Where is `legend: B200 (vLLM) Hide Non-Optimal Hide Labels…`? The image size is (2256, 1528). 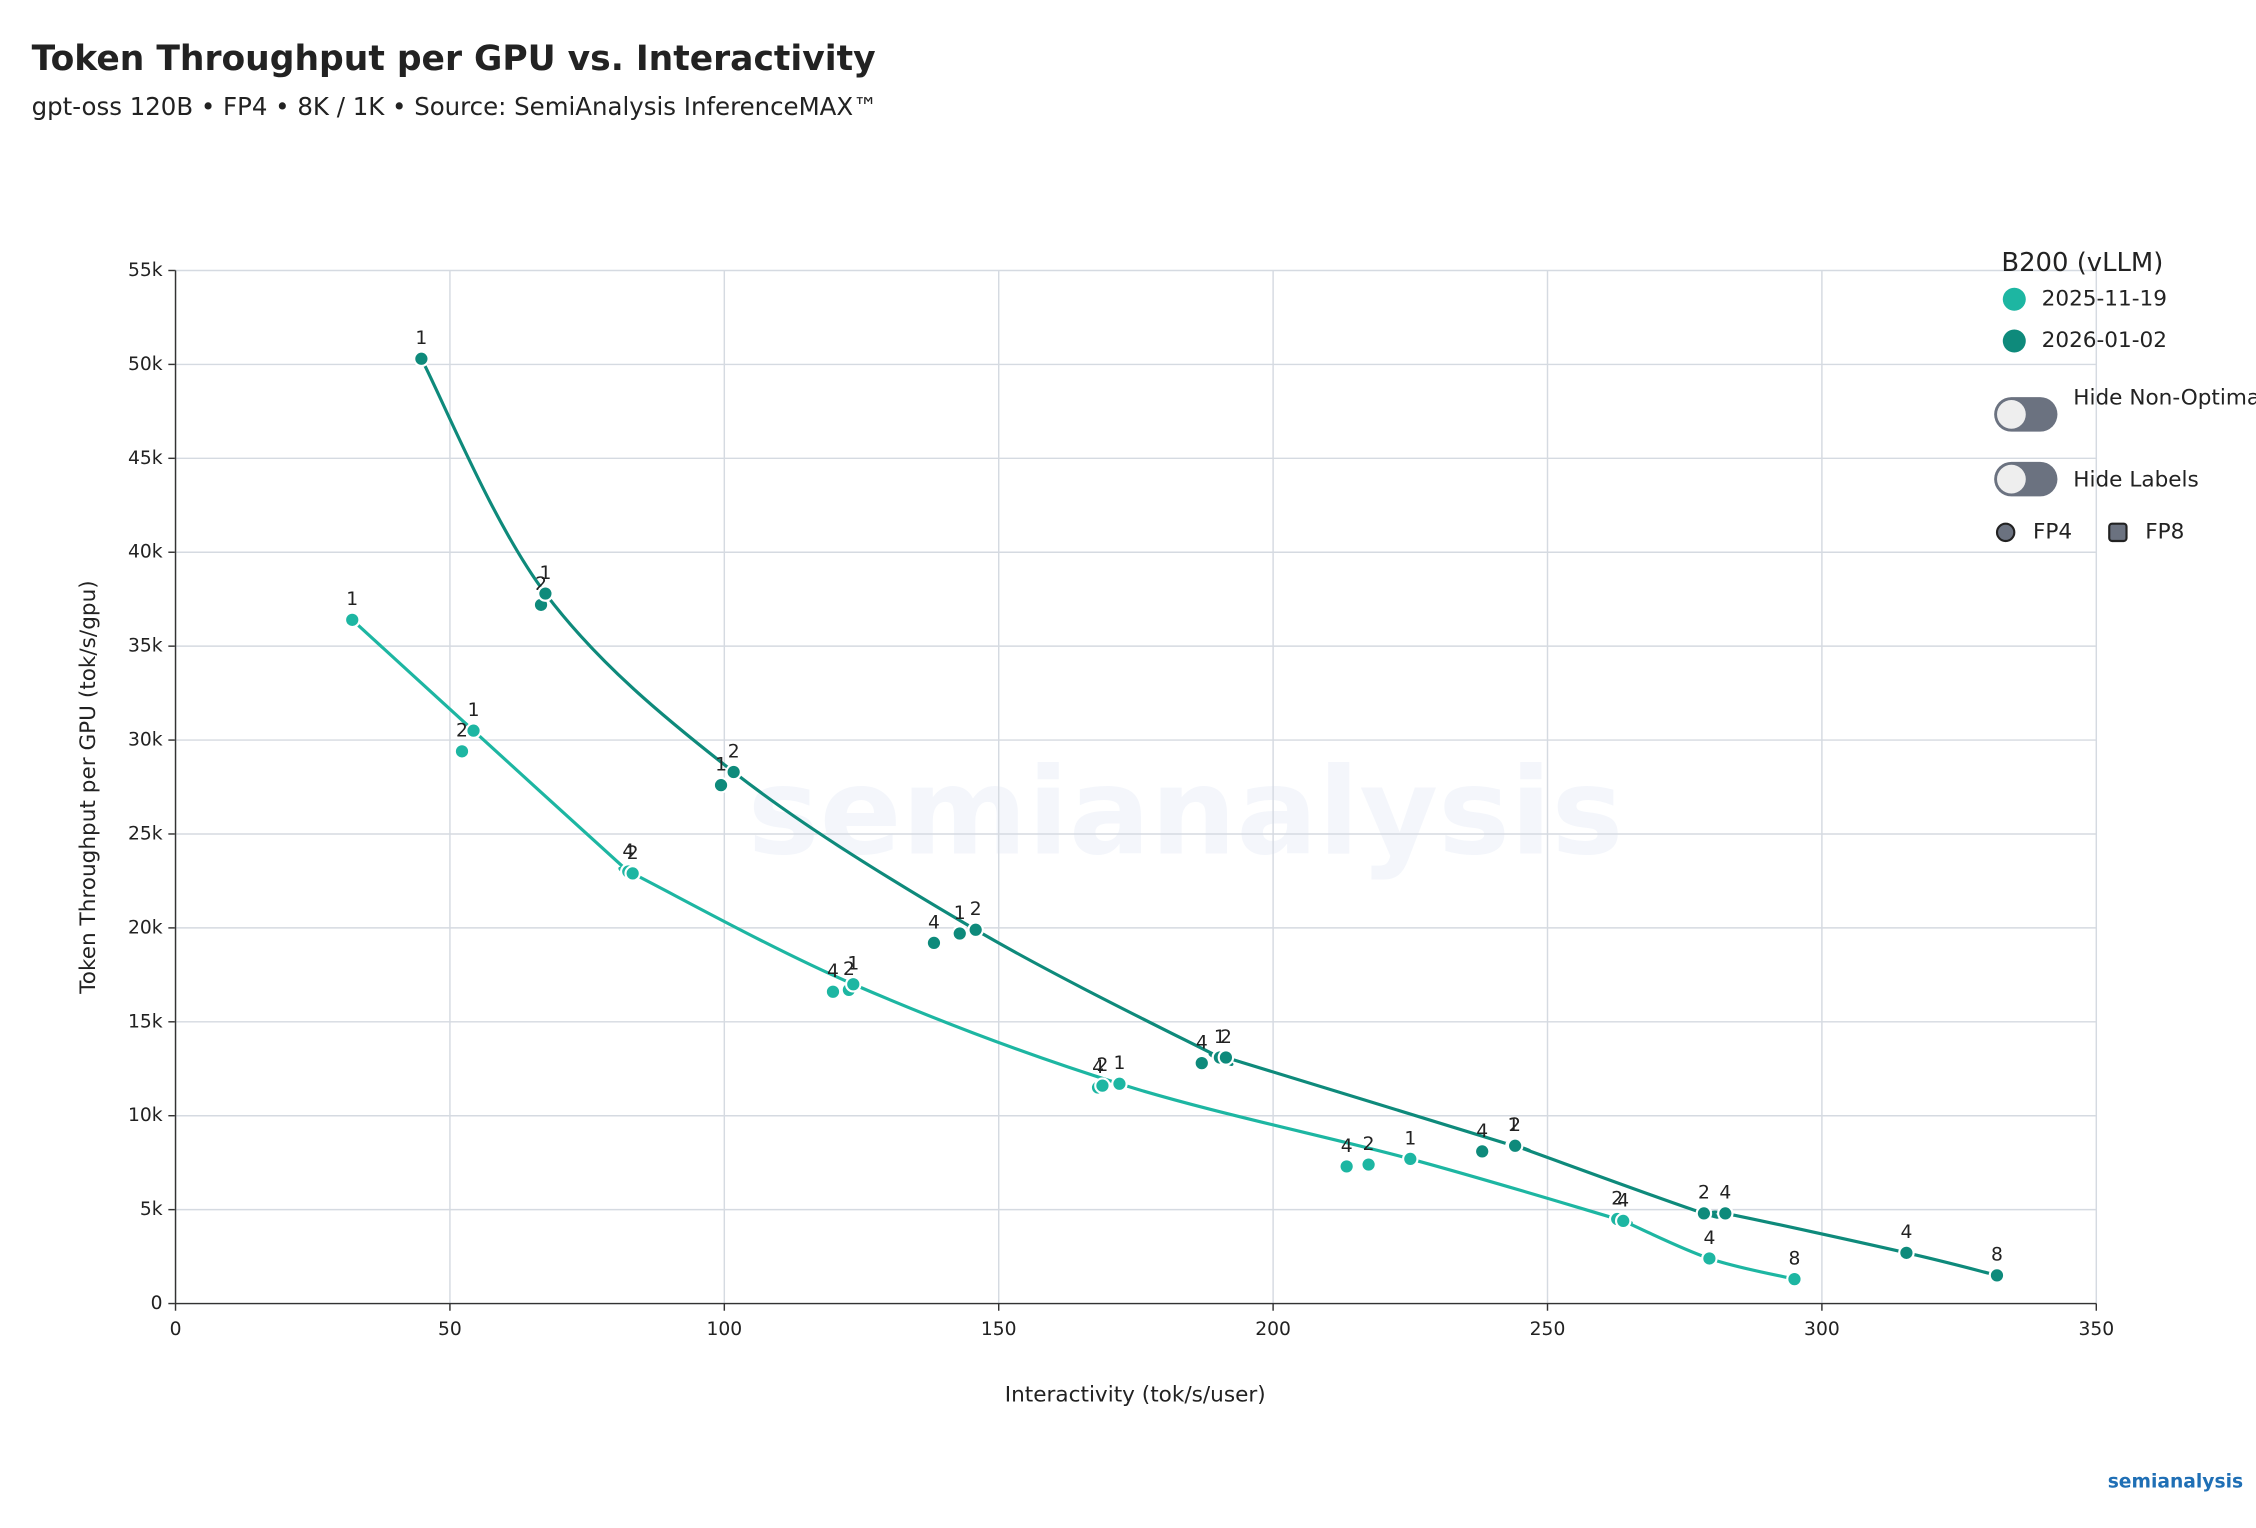
legend: B200 (vLLM) Hide Non-Optimal Hide Labels… is located at coordinates (2125, 396).